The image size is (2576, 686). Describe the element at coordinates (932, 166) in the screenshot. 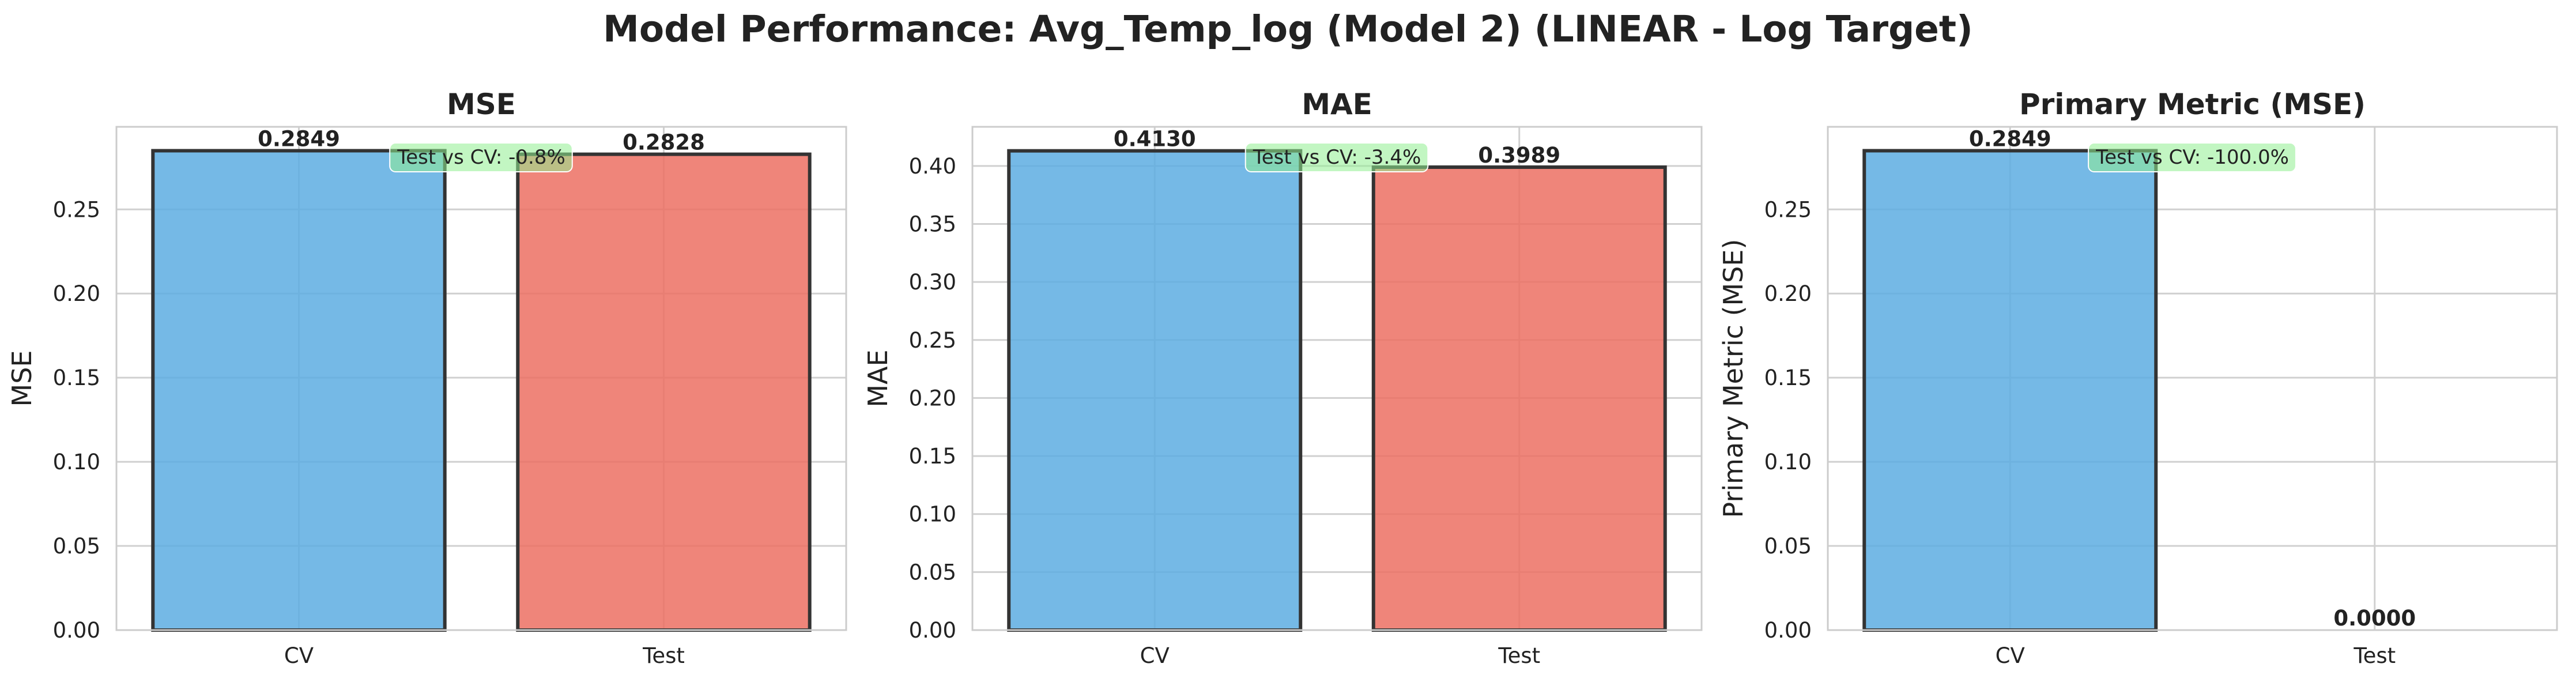

I see `y-tick-label: 0.40` at that location.